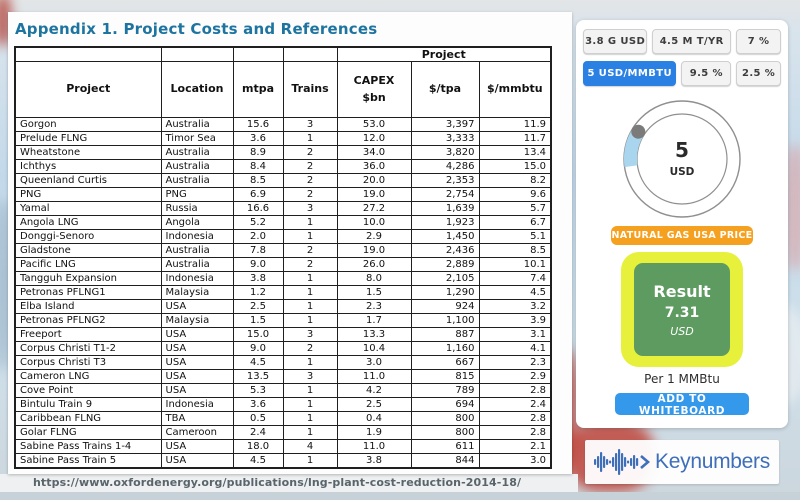 The height and width of the screenshot is (500, 800). I want to click on table-cell: 3.2, so click(515, 306).